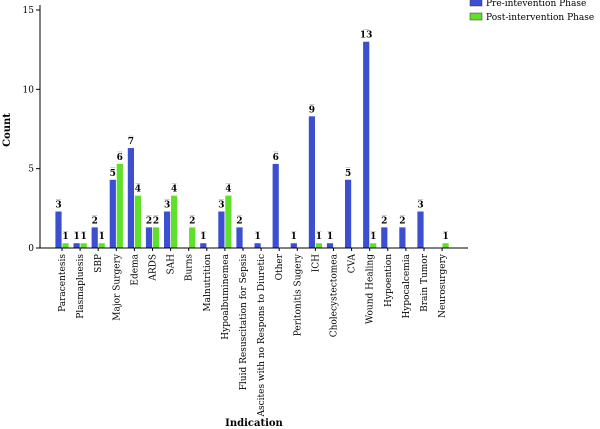  Describe the element at coordinates (316, 263) in the screenshot. I see `category-label: ICH` at that location.